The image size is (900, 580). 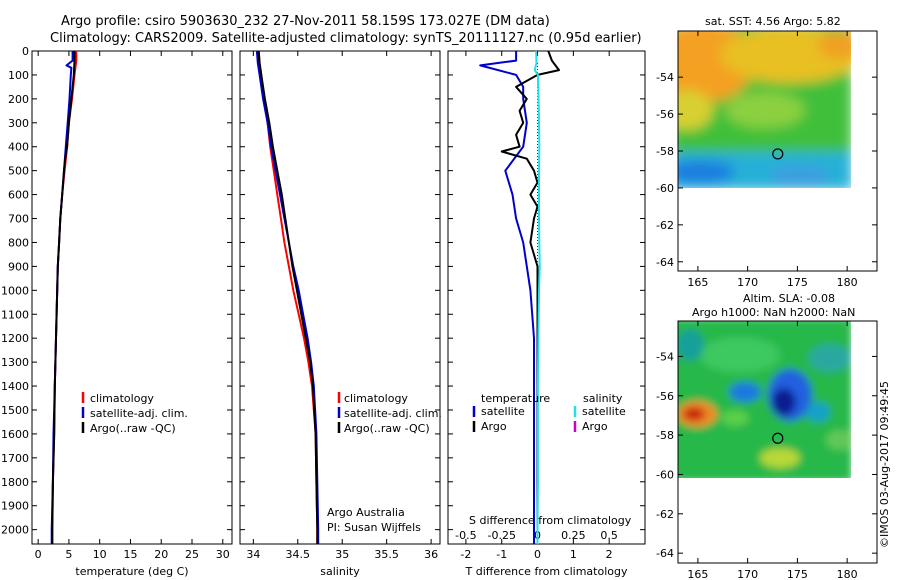 I want to click on imos-credit: ©IMOS 03-Aug-2017 09:49:45, so click(x=884, y=464).